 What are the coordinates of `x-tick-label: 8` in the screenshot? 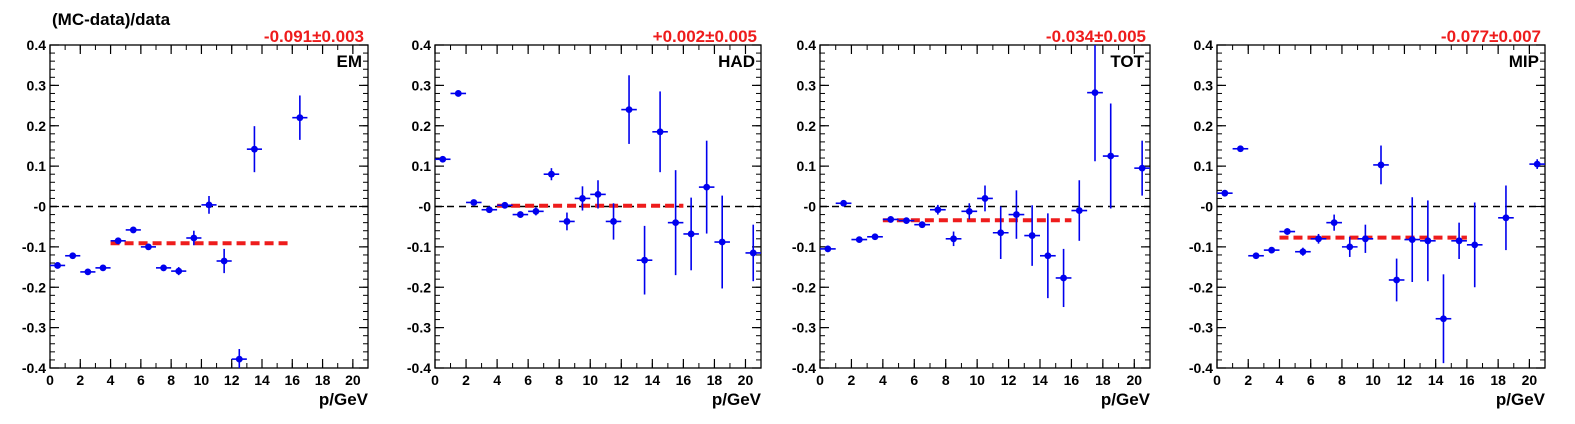 It's located at (946, 380).